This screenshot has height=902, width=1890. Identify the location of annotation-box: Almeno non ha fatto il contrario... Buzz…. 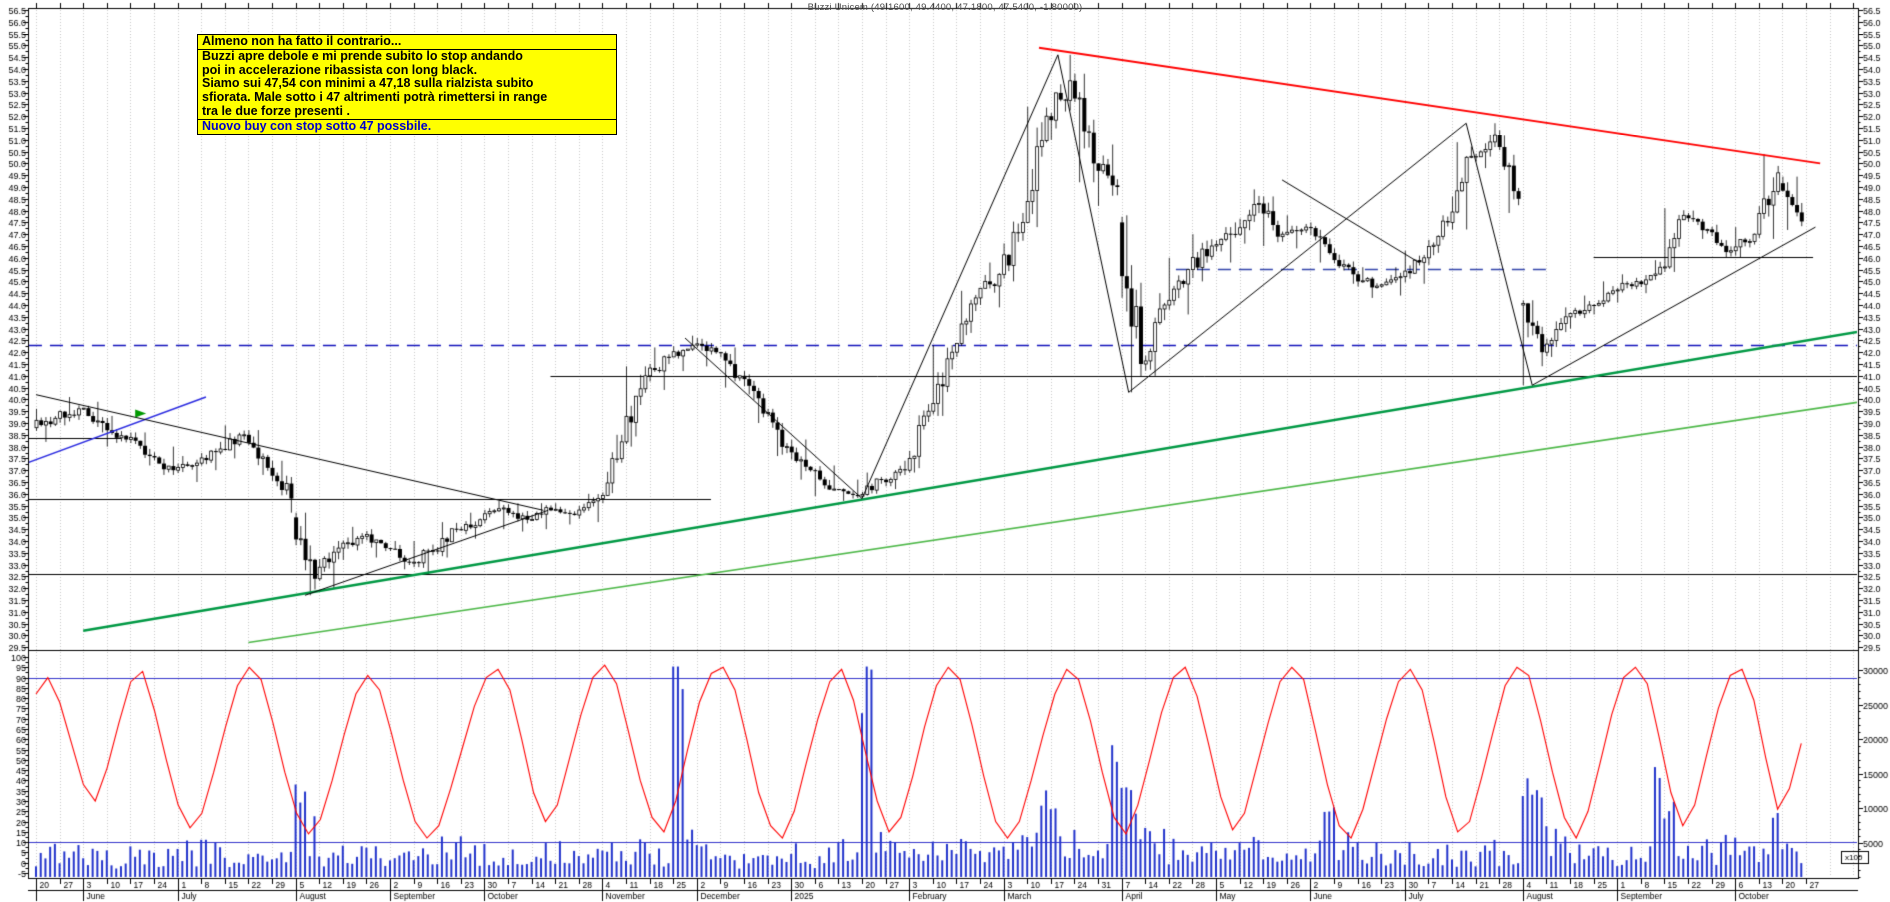
(407, 84).